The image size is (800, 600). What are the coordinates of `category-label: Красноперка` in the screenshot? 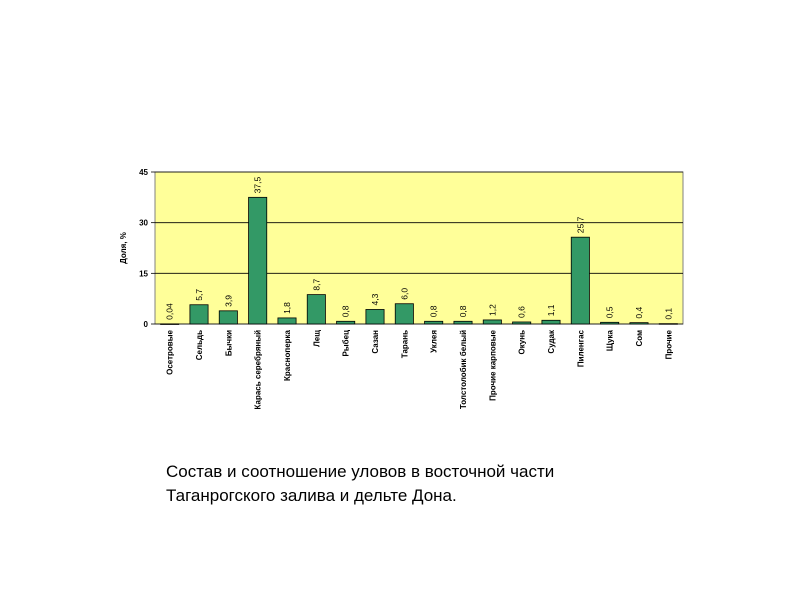 It's located at (287, 355).